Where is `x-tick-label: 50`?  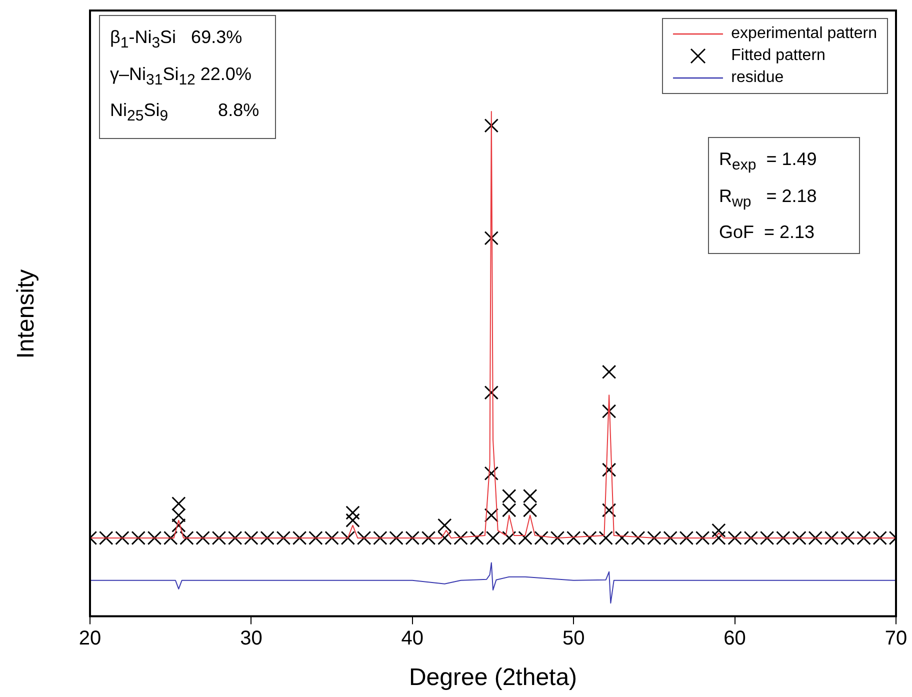 x-tick-label: 50 is located at coordinates (573, 639).